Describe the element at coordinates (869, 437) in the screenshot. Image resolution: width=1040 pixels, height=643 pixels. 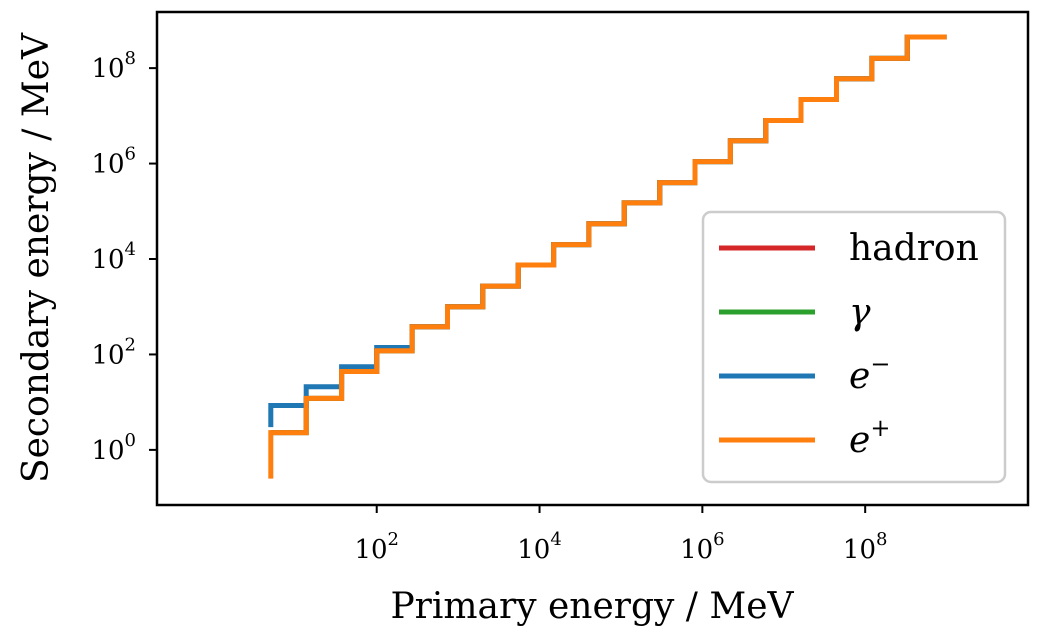
I see `legend-label: e+` at that location.